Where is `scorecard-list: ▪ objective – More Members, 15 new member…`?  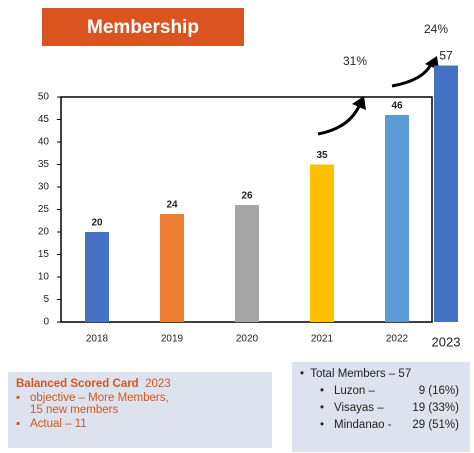 scorecard-list: ▪ objective – More Members, 15 new member… is located at coordinates (140, 411).